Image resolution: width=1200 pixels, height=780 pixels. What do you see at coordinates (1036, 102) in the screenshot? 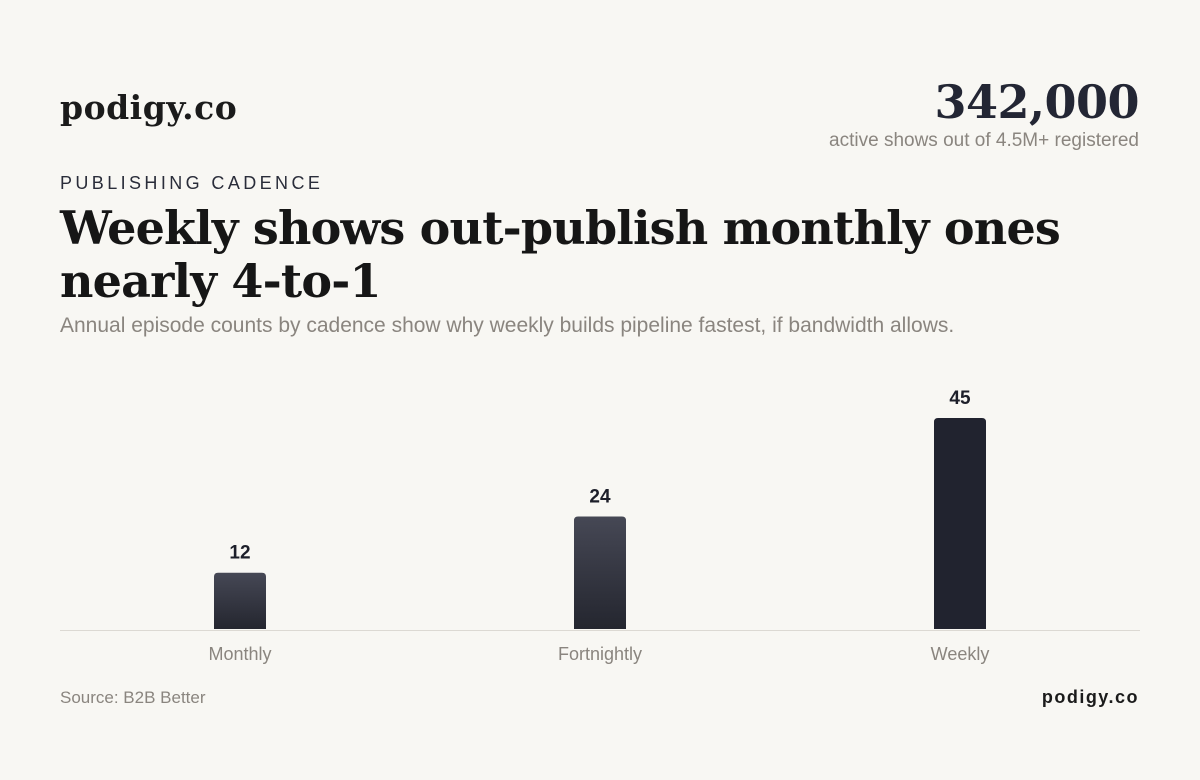
I see `stat-value: 342,000` at bounding box center [1036, 102].